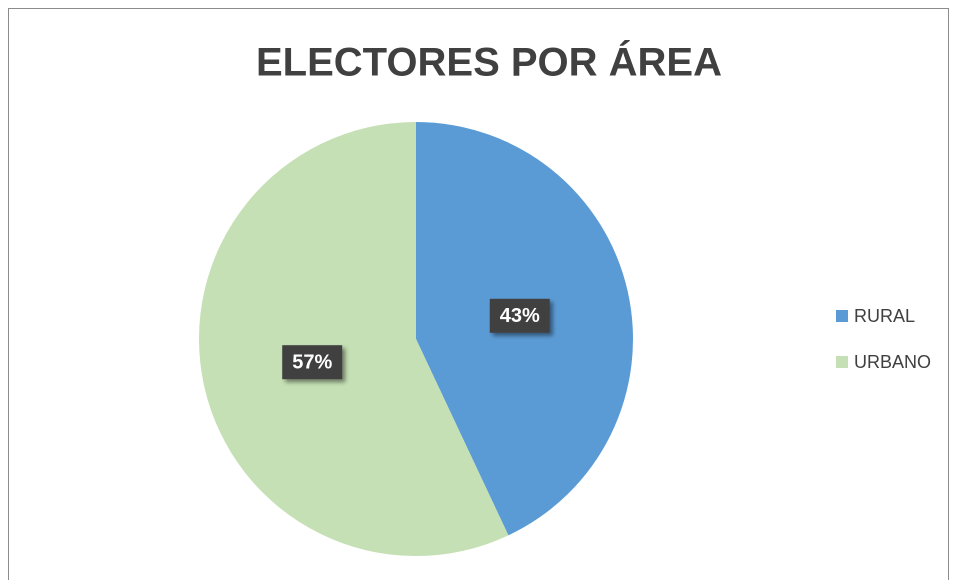  Describe the element at coordinates (489, 62) in the screenshot. I see `chart-title: ELECTORES POR ÁREA` at that location.